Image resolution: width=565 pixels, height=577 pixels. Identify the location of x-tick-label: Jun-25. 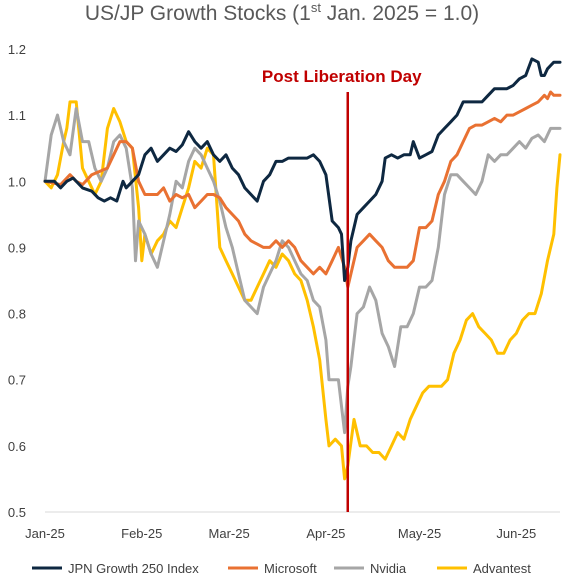
(516, 533).